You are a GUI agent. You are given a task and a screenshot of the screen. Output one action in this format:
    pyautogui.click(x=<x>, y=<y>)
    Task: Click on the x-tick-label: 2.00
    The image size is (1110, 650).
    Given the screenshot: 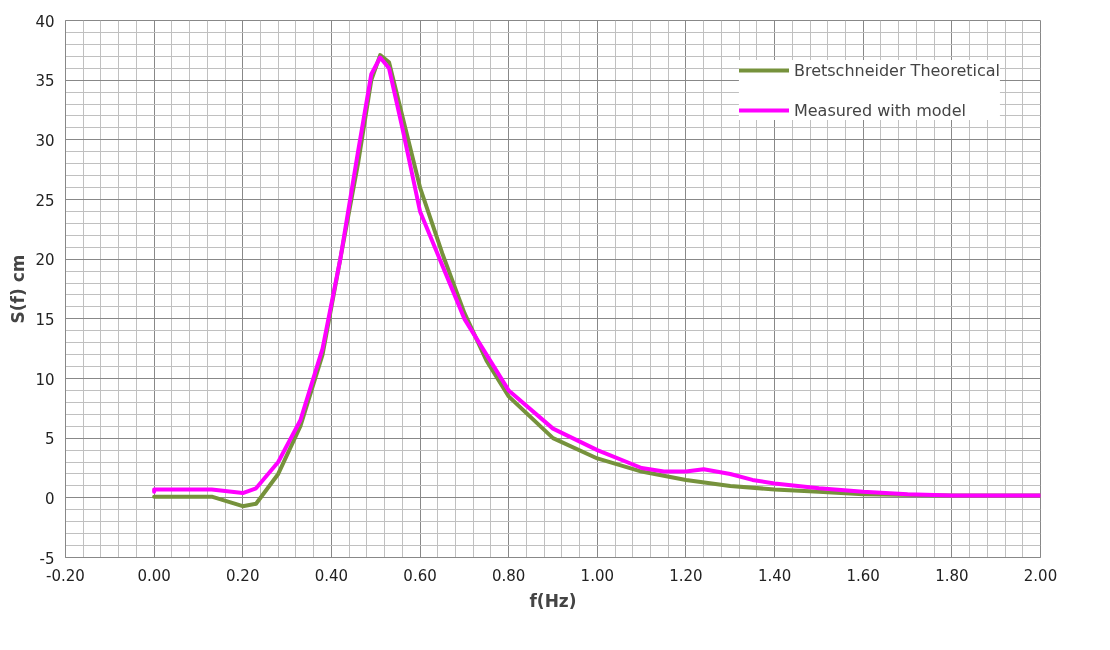 What is the action you would take?
    pyautogui.click(x=1040, y=575)
    